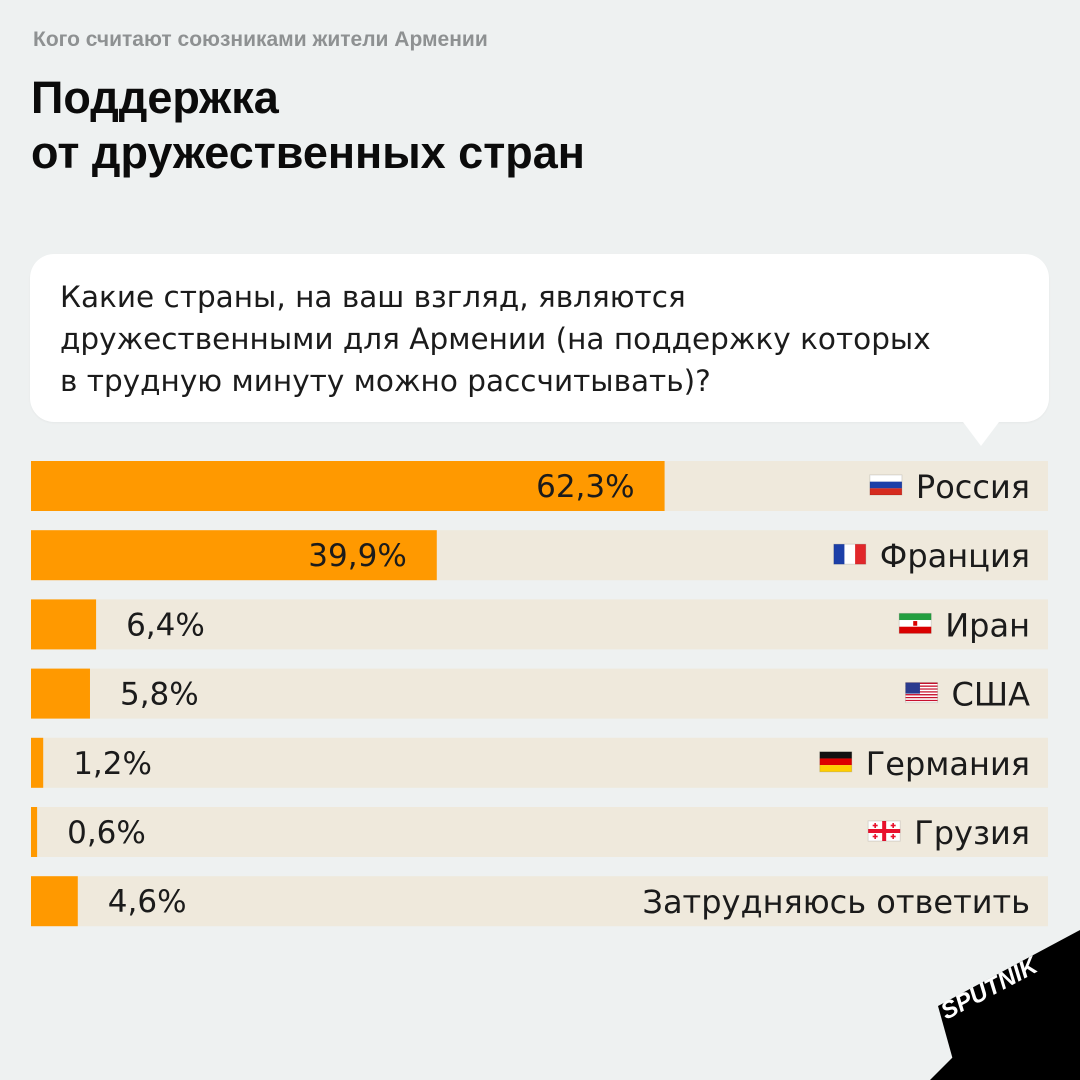 This screenshot has height=1080, width=1080. I want to click on title-line-1: Поддержка, so click(155, 97).